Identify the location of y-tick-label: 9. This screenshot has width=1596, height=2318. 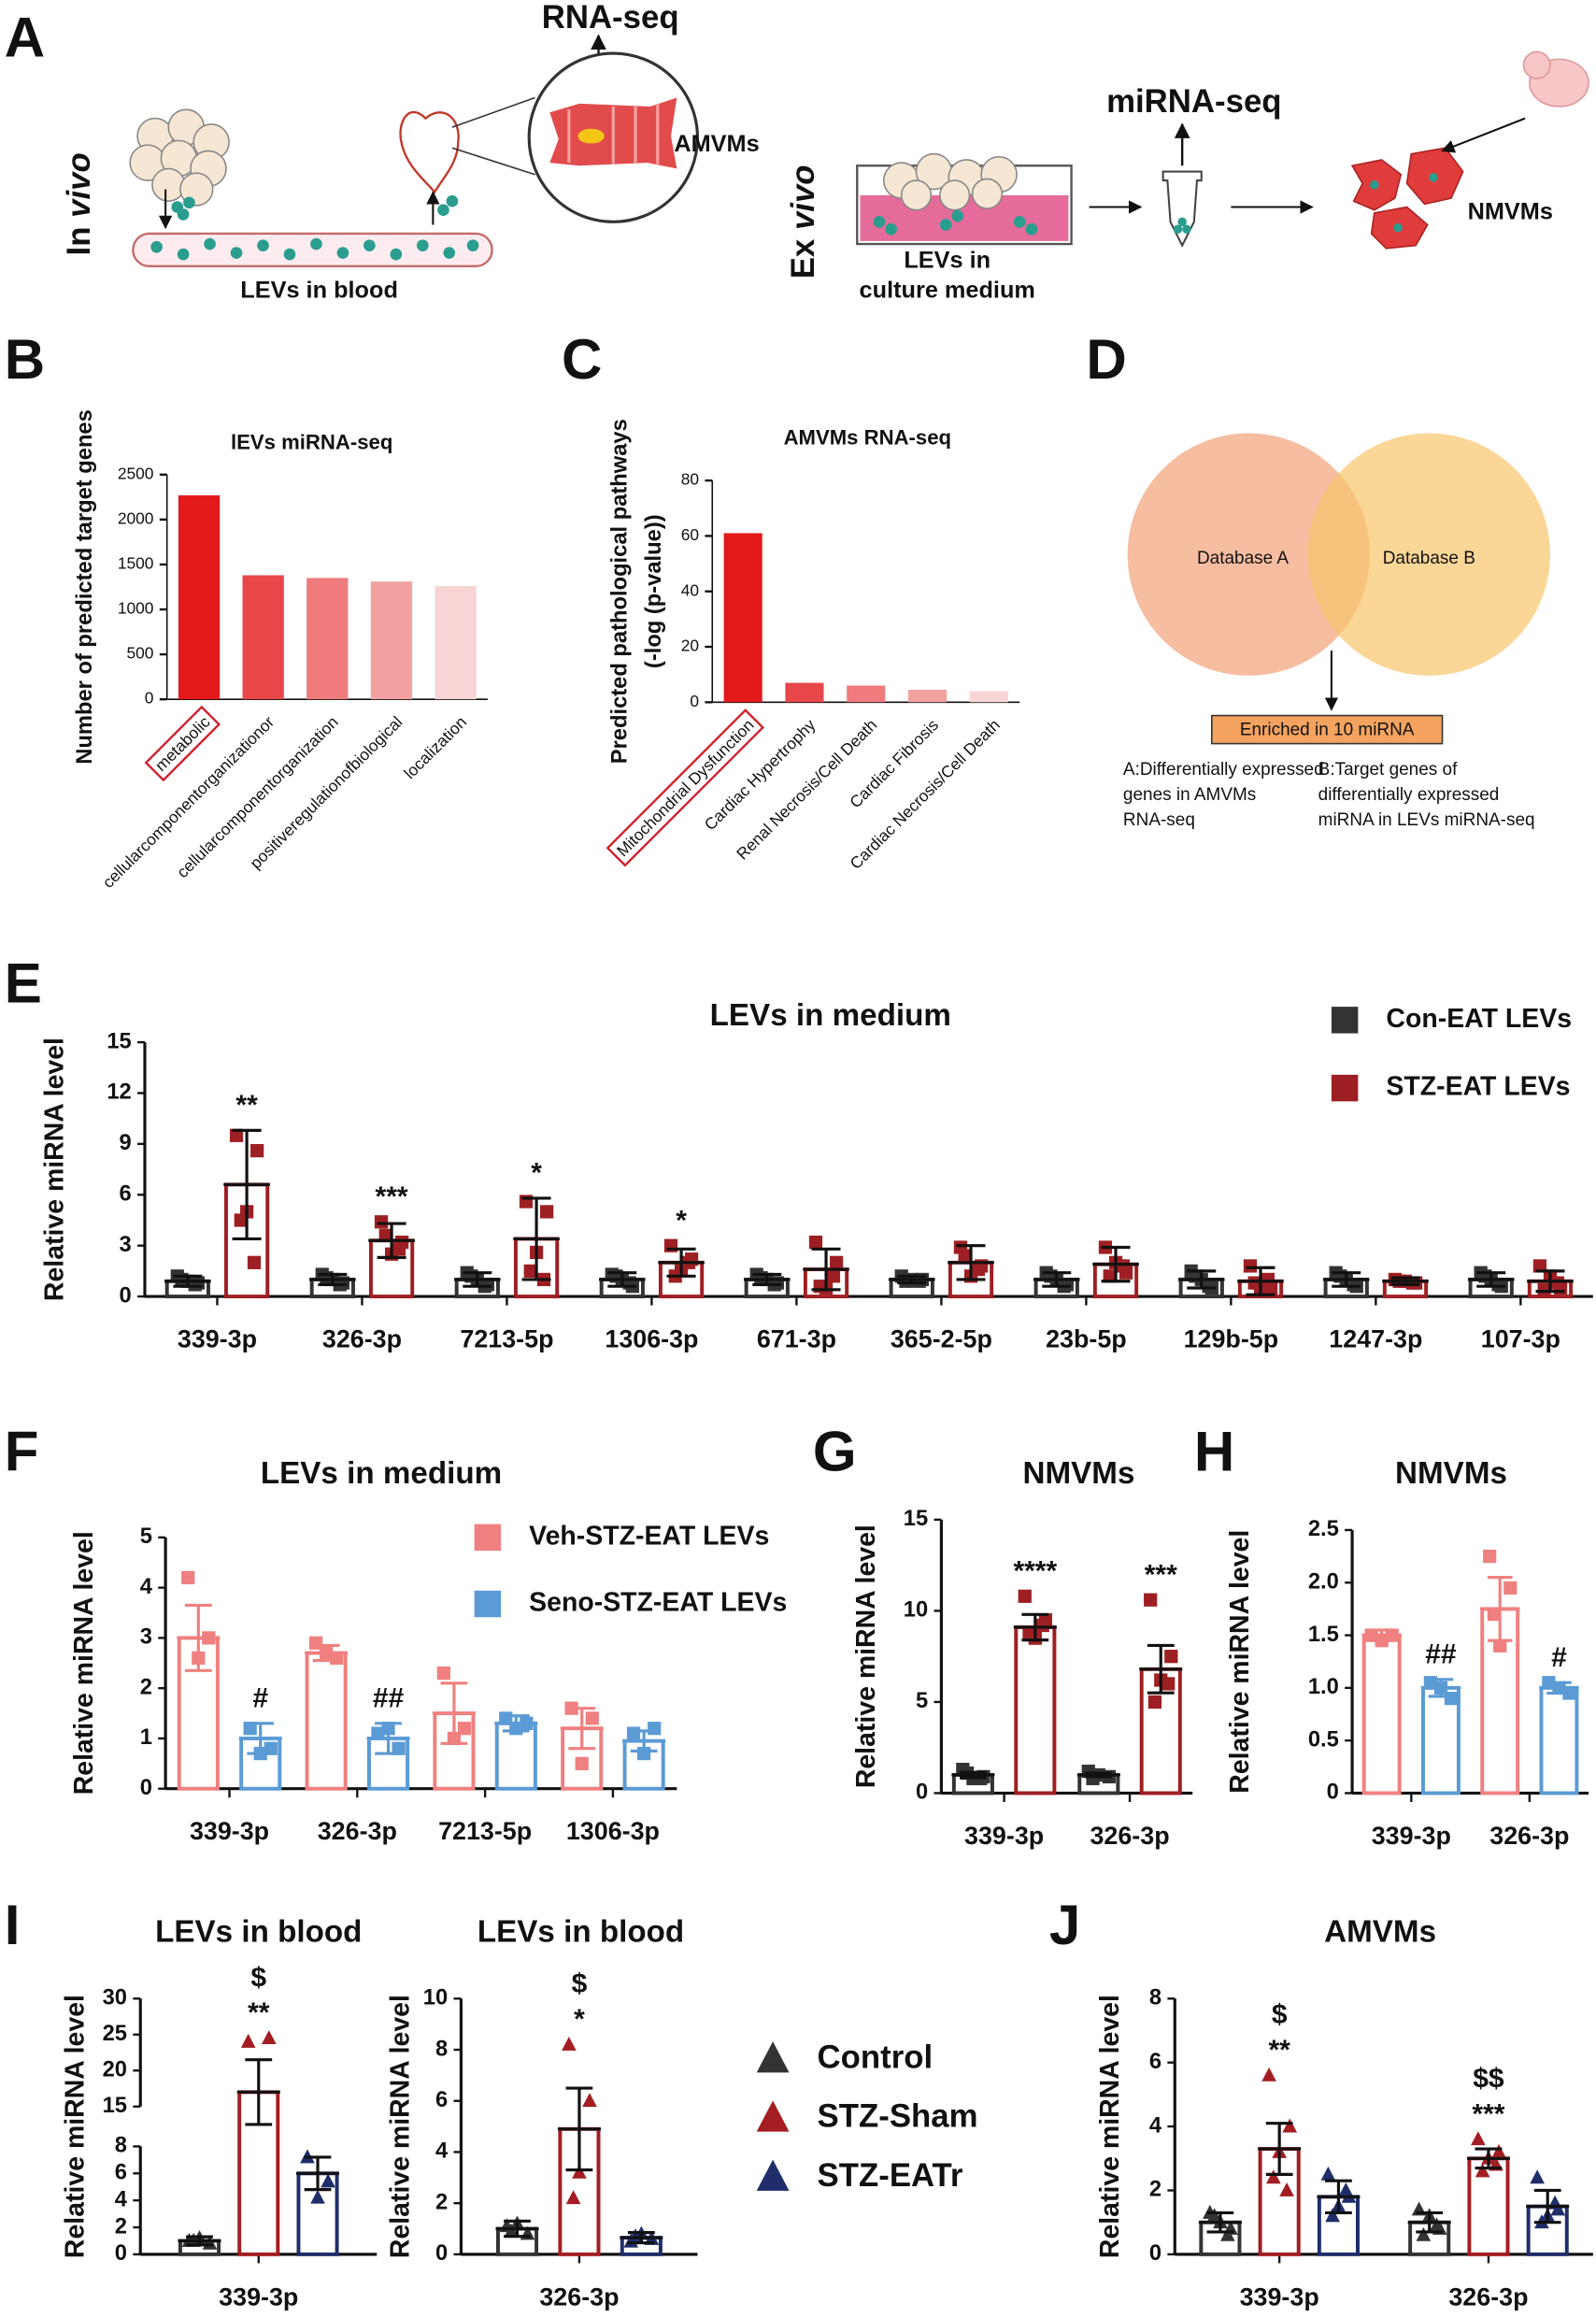
(126, 1143).